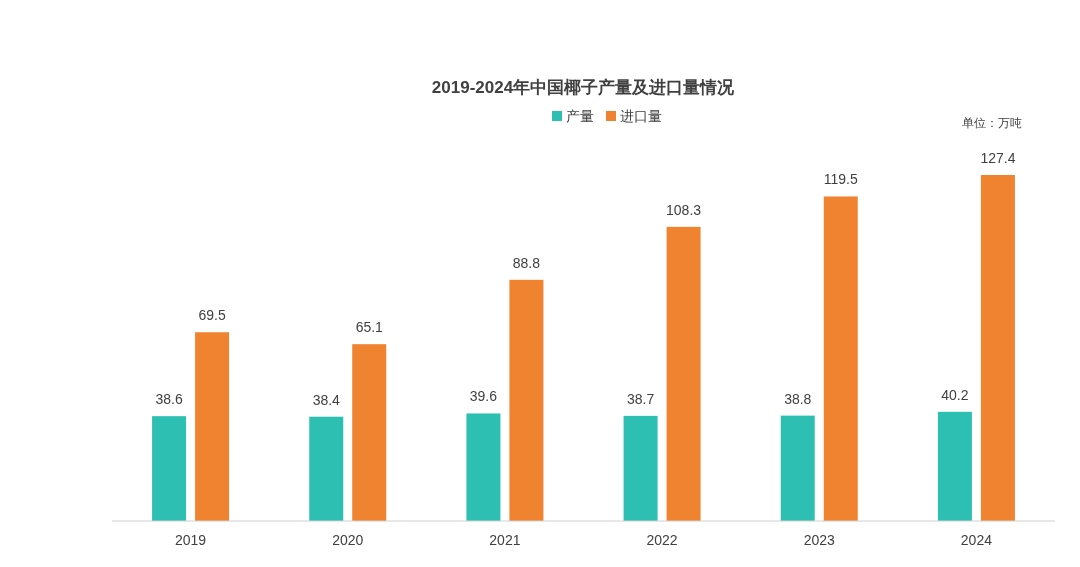 The width and height of the screenshot is (1080, 567). Describe the element at coordinates (348, 540) in the screenshot. I see `x-tick-label: 2020` at that location.